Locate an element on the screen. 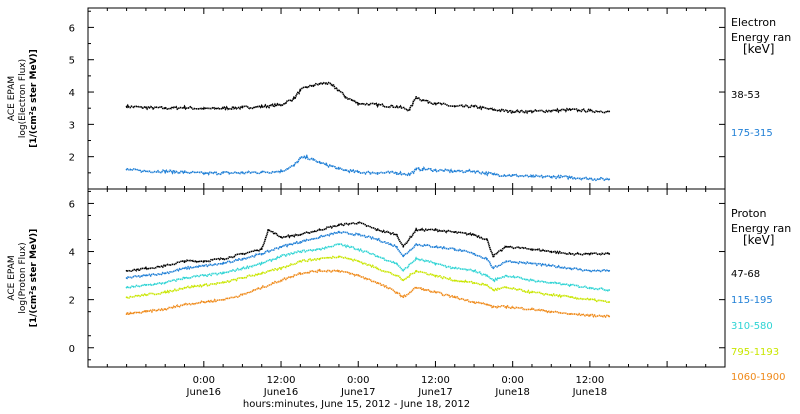 The image size is (800, 414). electron-y-tick-label: 4 is located at coordinates (72, 93).